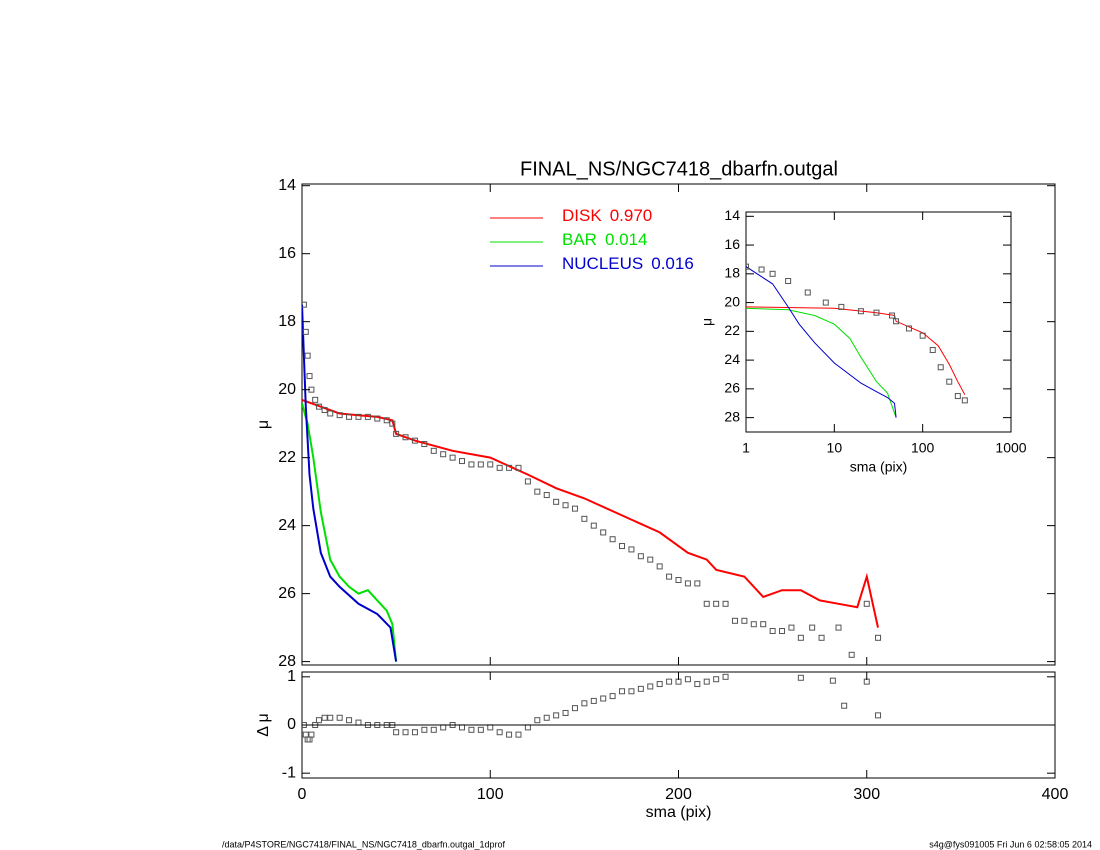 The height and width of the screenshot is (850, 1100). I want to click on legend-value: 0.016, so click(672, 263).